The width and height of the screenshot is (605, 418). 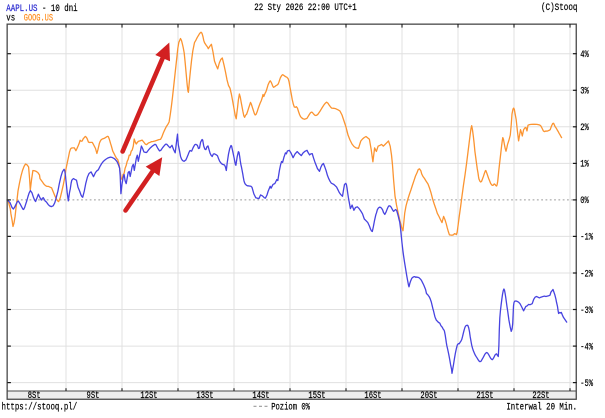 What do you see at coordinates (34, 396) in the screenshot?
I see `svg-text: 8St` at bounding box center [34, 396].